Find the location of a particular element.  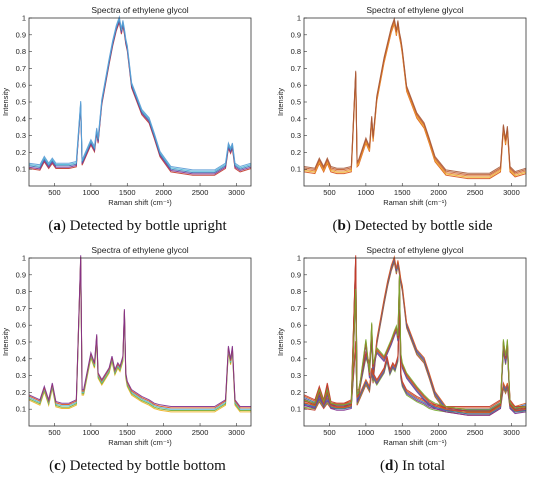

caption-c: (c) Detected by bottle bottom is located at coordinates (137, 466).